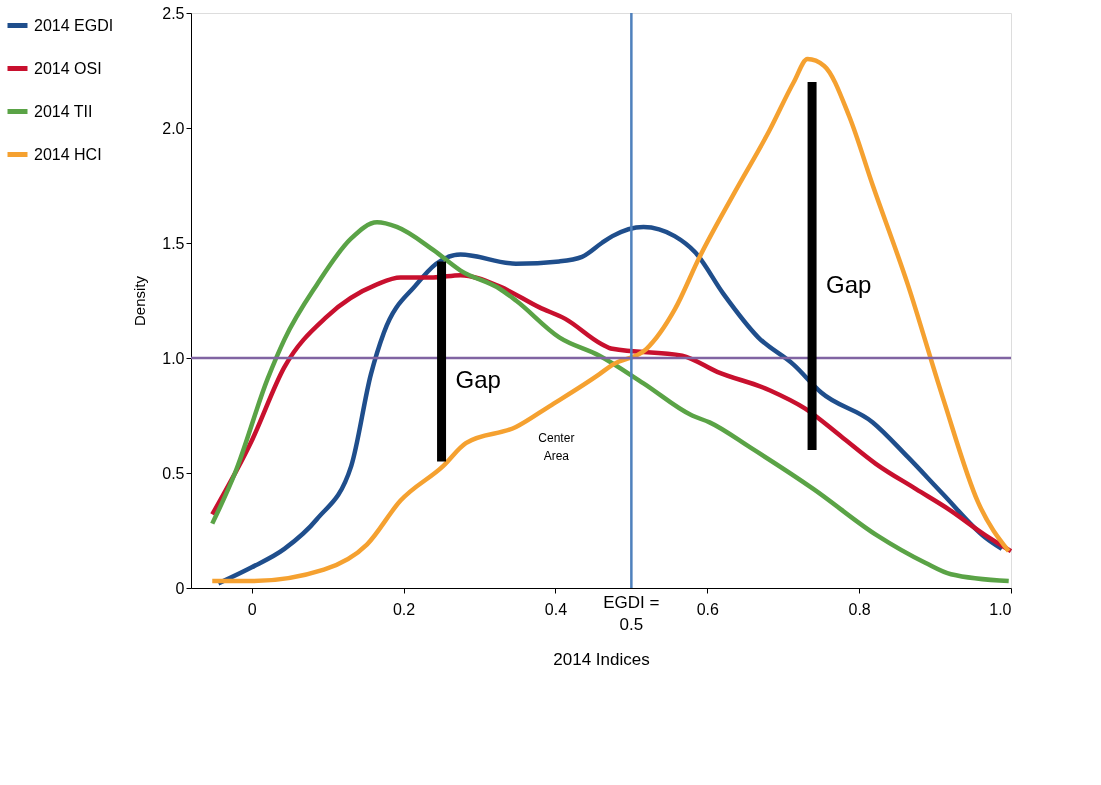 The width and height of the screenshot is (1101, 785). What do you see at coordinates (173, 358) in the screenshot?
I see `y-tick-label: 1.0` at bounding box center [173, 358].